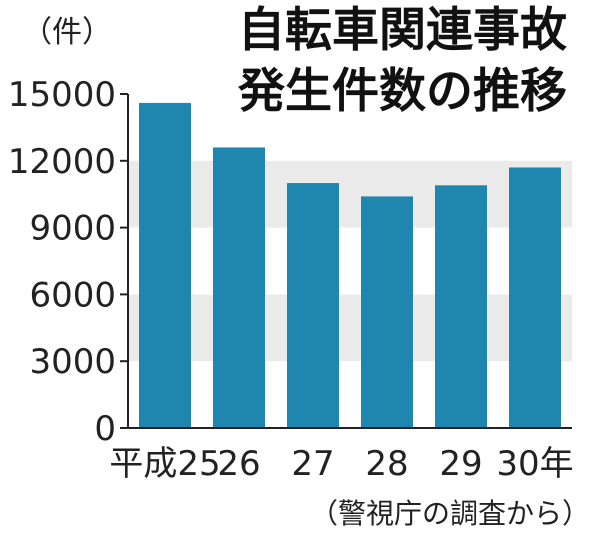 Image resolution: width=600 pixels, height=536 pixels. I want to click on x-tick-label: 30年, so click(534, 464).